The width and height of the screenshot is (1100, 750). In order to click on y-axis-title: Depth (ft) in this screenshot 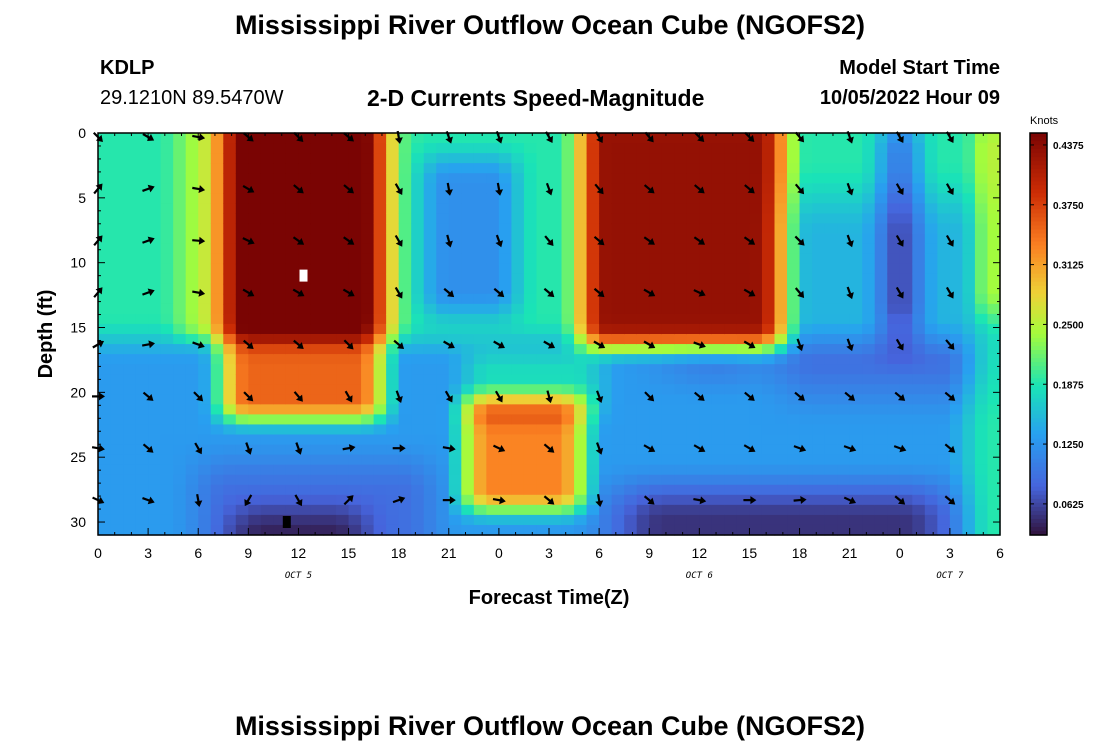, I will do `click(46, 334)`.